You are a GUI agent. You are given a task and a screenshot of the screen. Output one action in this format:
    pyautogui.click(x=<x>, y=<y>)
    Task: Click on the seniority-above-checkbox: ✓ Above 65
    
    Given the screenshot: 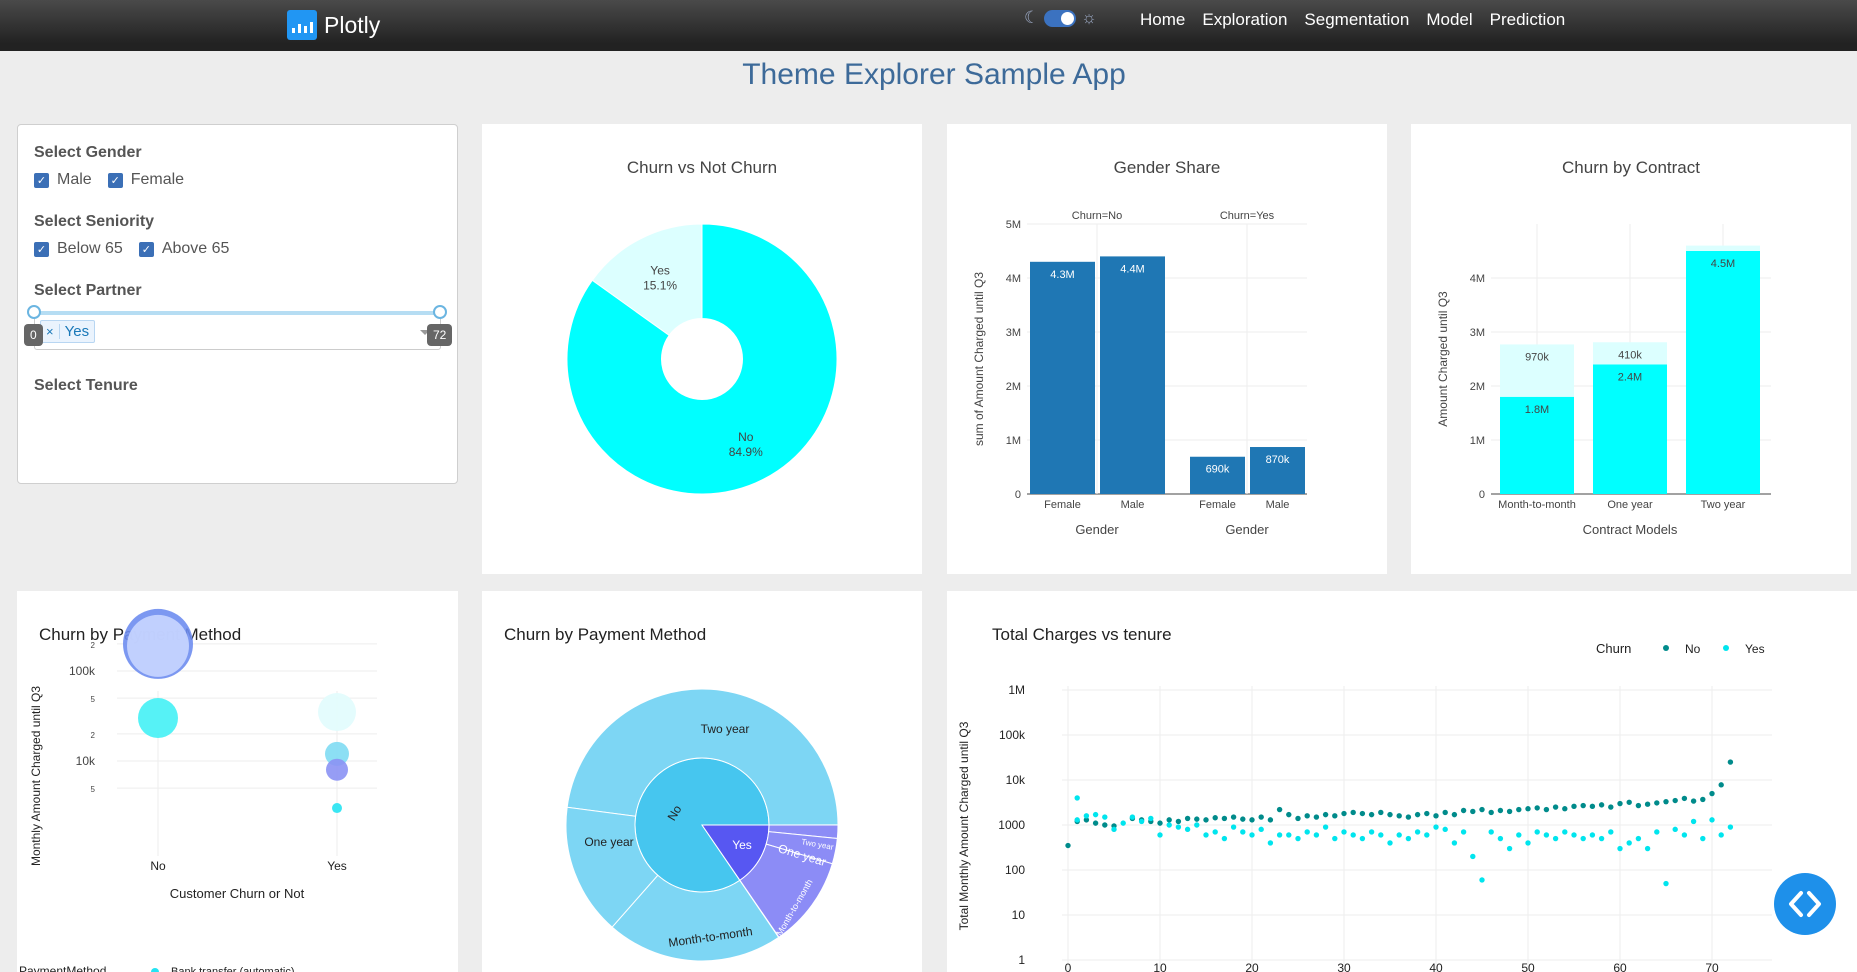 What is the action you would take?
    pyautogui.click(x=184, y=249)
    